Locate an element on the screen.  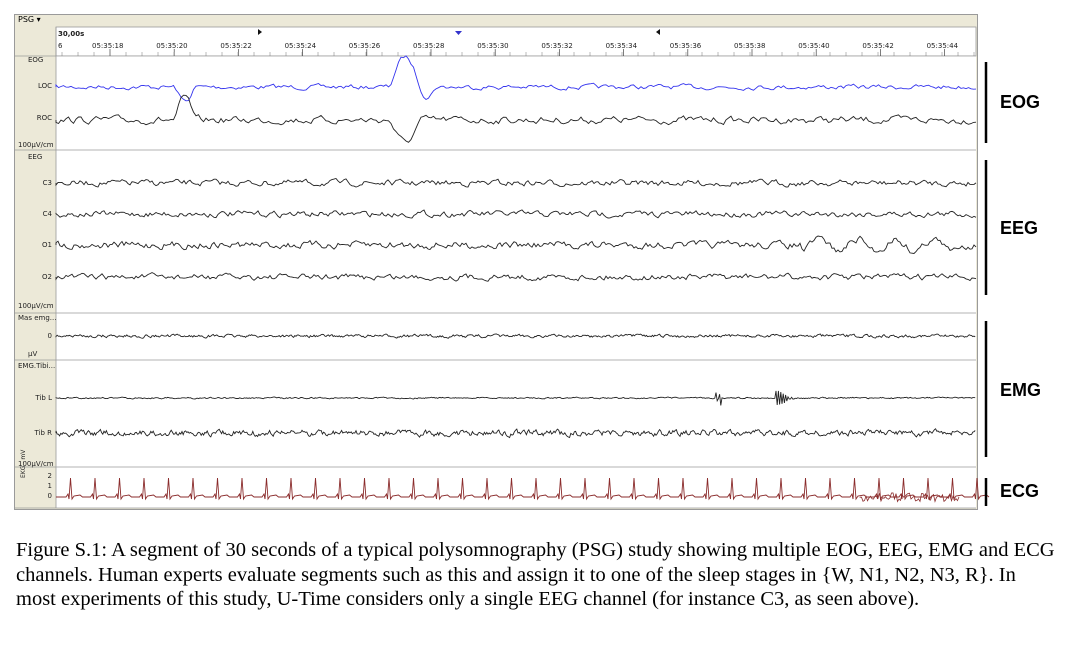
eeg-scale-label: 100µV/cm is located at coordinates (36, 306).